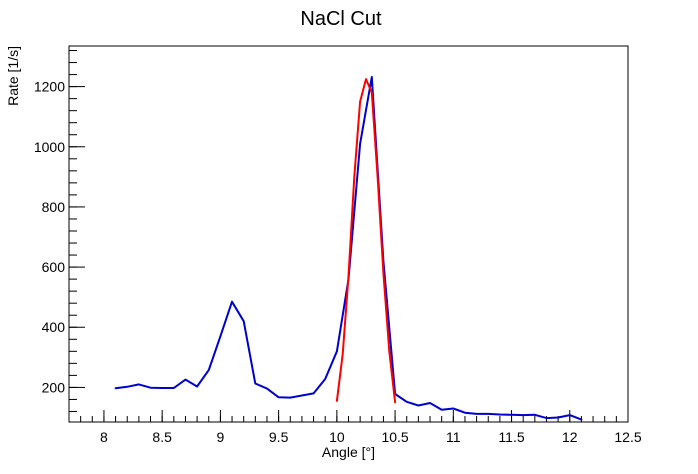  I want to click on x-tick-label: 10.5, so click(394, 437).